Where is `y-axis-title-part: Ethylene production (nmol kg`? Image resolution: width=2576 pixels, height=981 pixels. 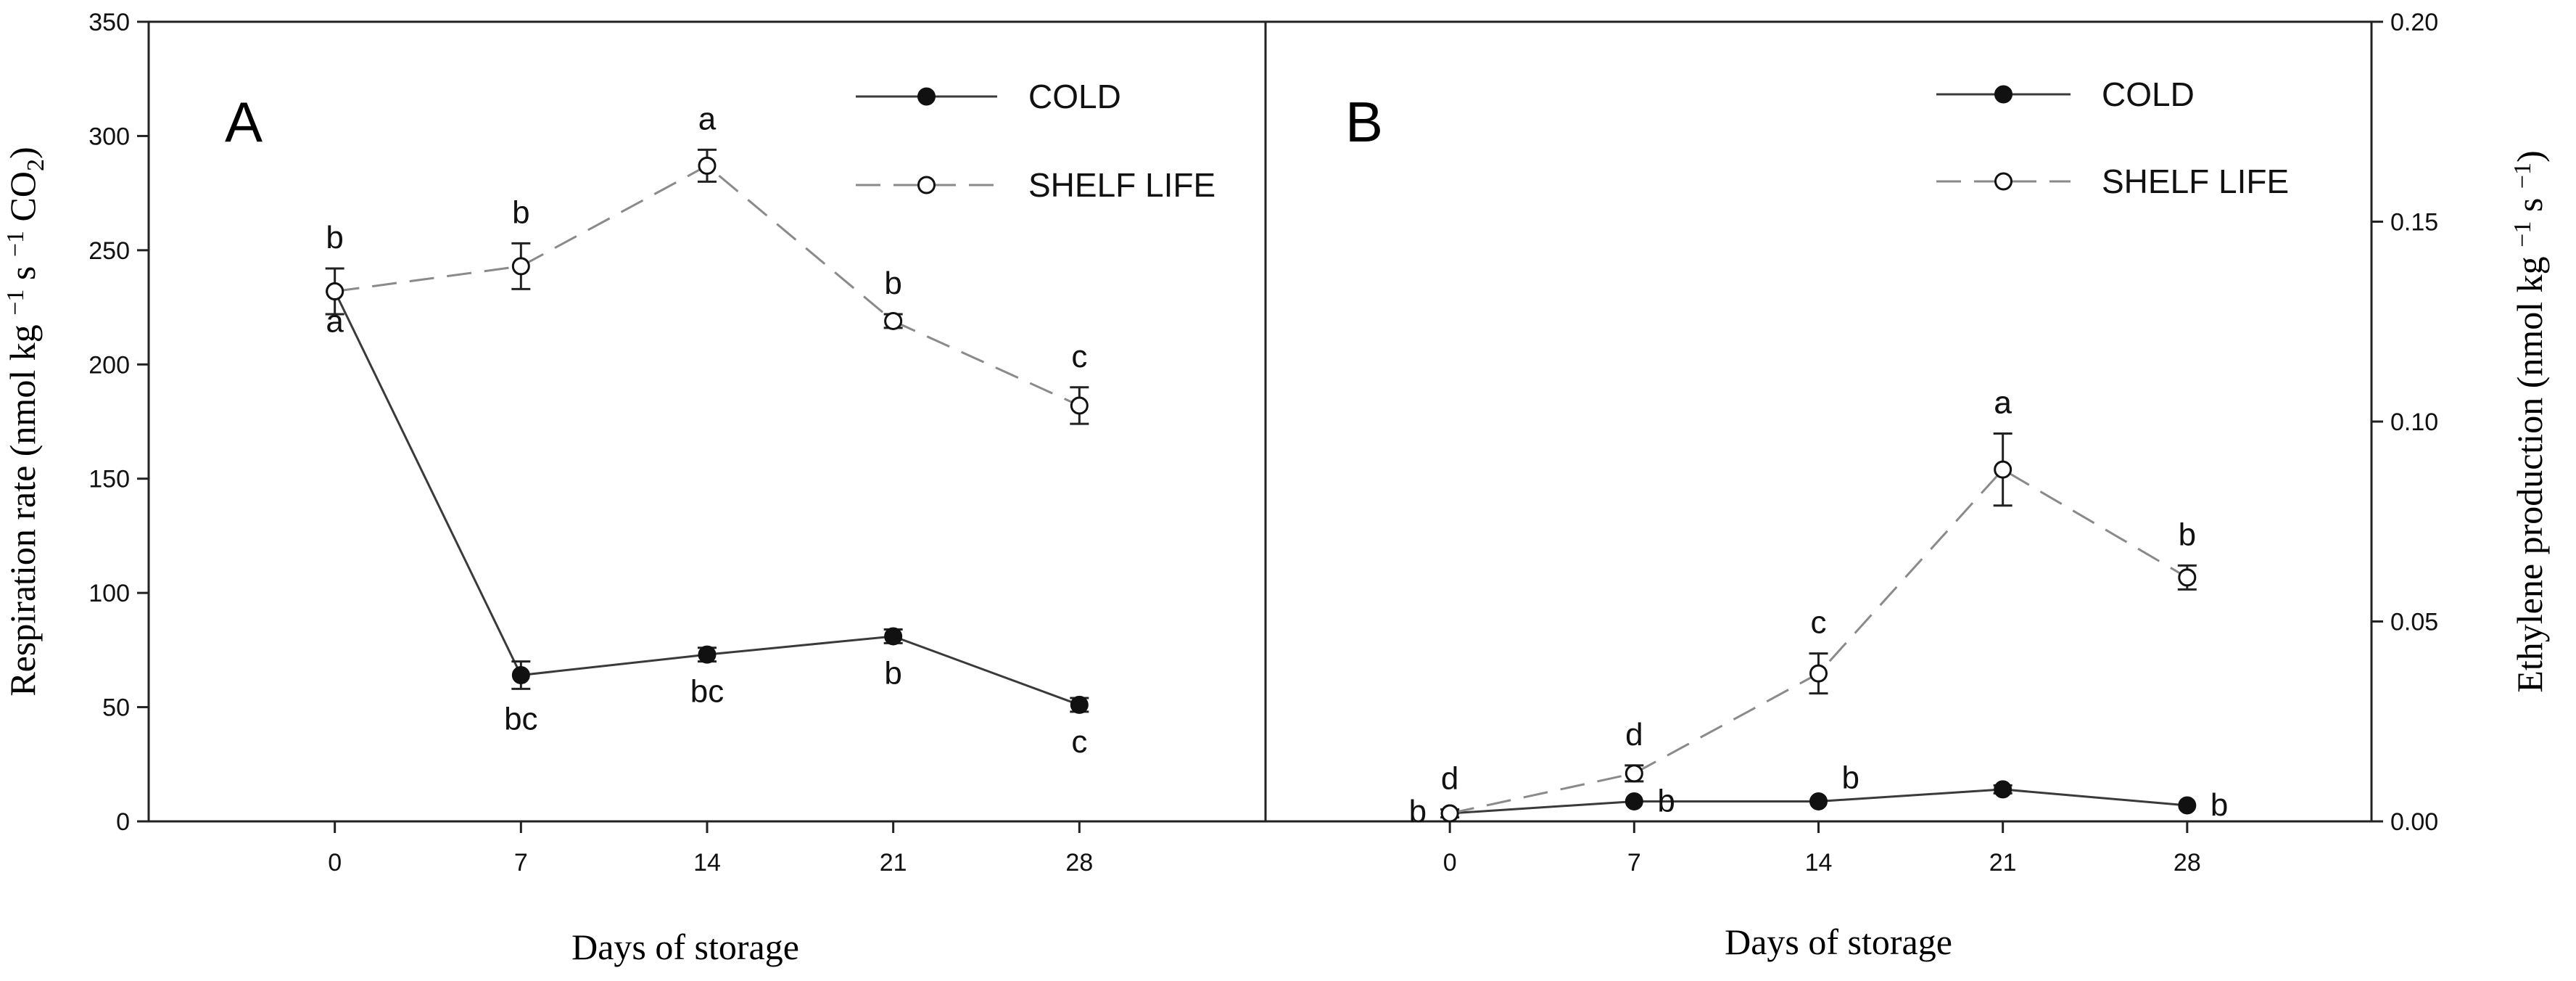 y-axis-title-part: Ethylene production (nmol kg is located at coordinates (2529, 470).